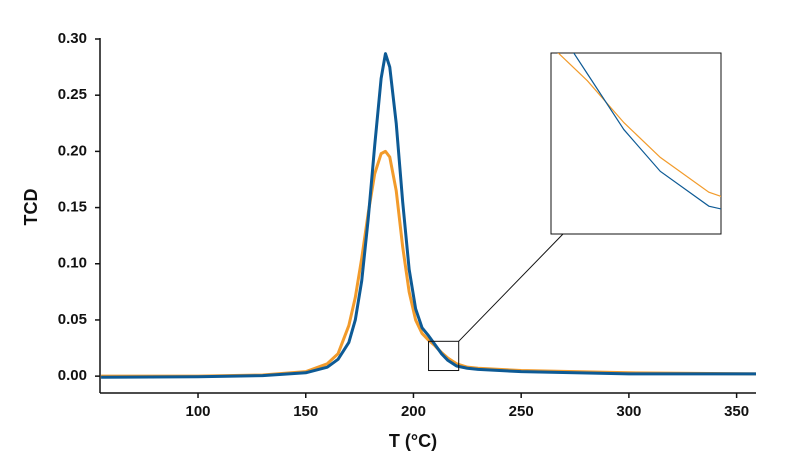 The width and height of the screenshot is (795, 473). What do you see at coordinates (198, 411) in the screenshot?
I see `x-tick-label: 100` at bounding box center [198, 411].